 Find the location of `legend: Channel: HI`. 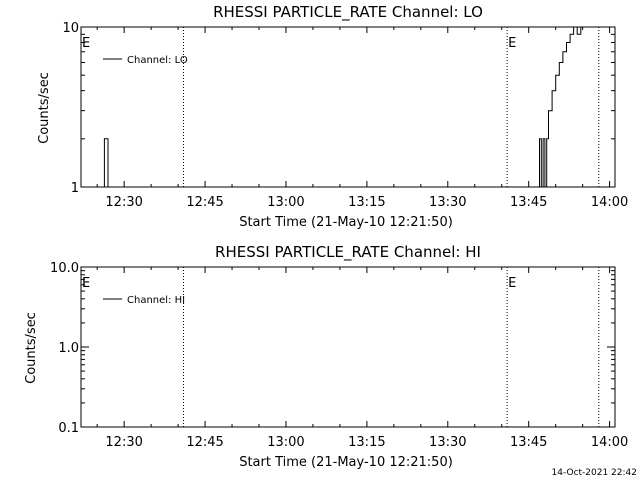

legend: Channel: HI is located at coordinates (144, 300).